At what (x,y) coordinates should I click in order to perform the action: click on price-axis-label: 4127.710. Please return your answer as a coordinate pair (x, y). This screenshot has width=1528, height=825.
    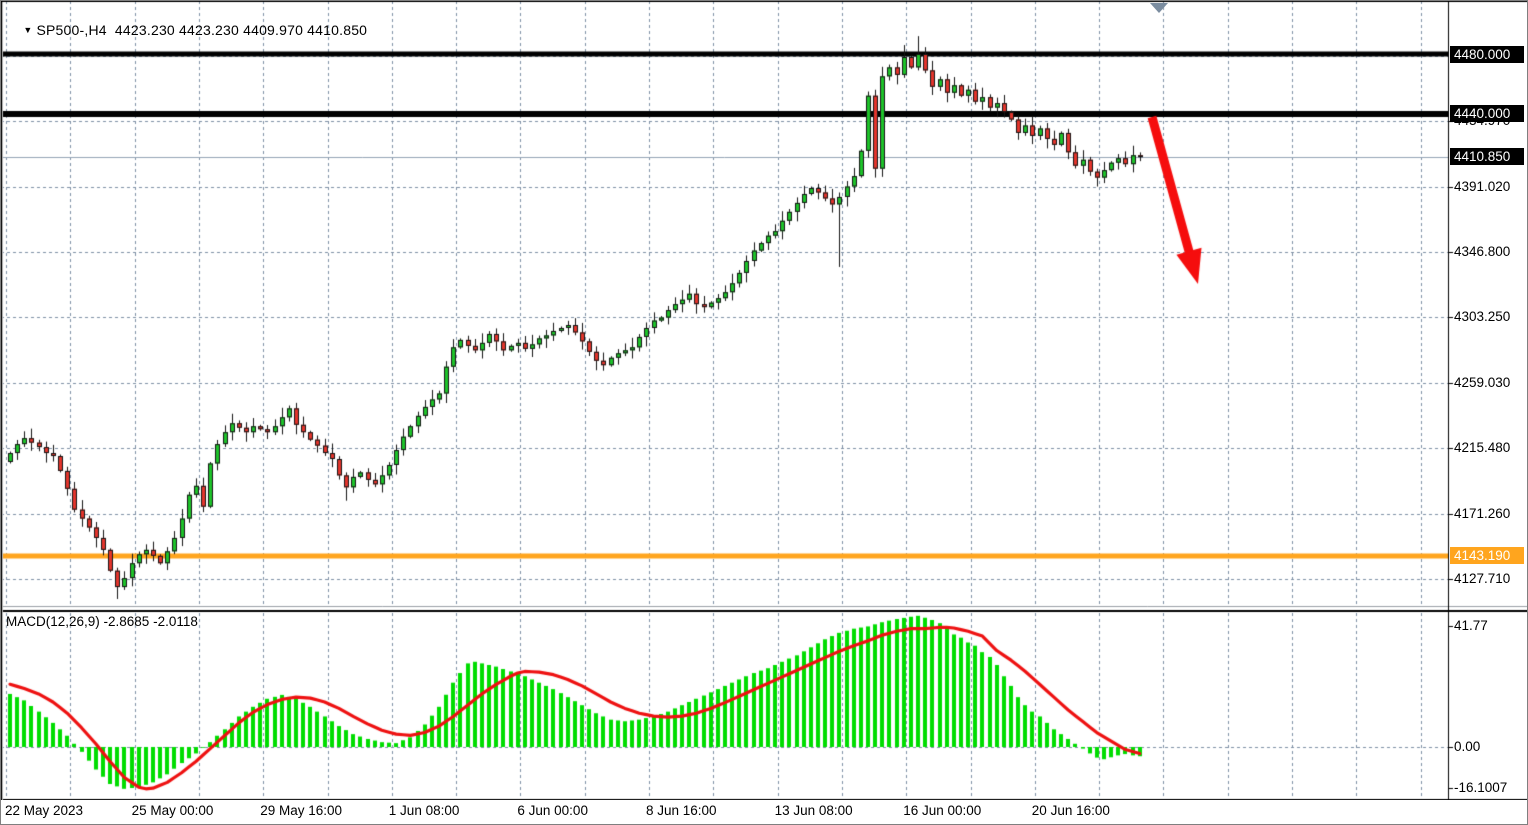
    Looking at the image, I should click on (1482, 578).